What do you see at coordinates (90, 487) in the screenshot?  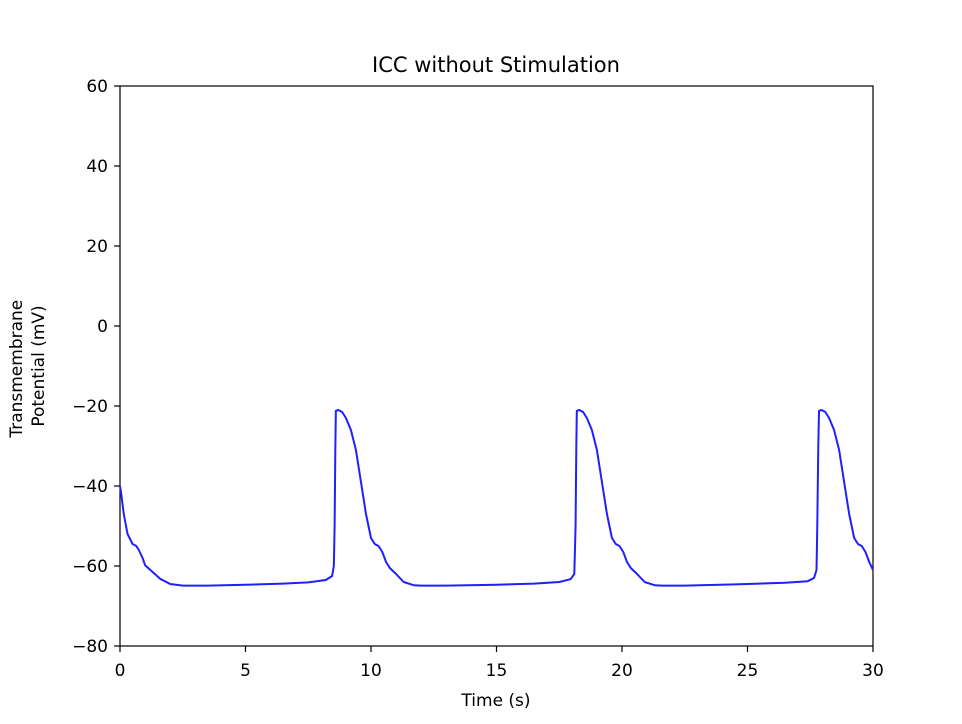 I see `y-tick-label: −40` at bounding box center [90, 487].